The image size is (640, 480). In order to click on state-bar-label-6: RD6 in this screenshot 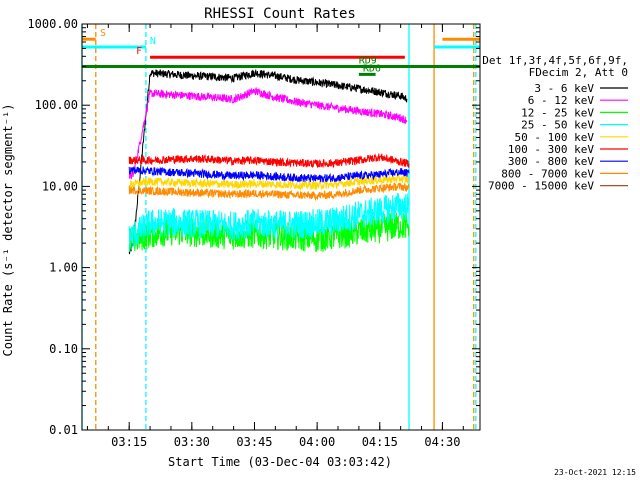, I will do `click(372, 68)`.